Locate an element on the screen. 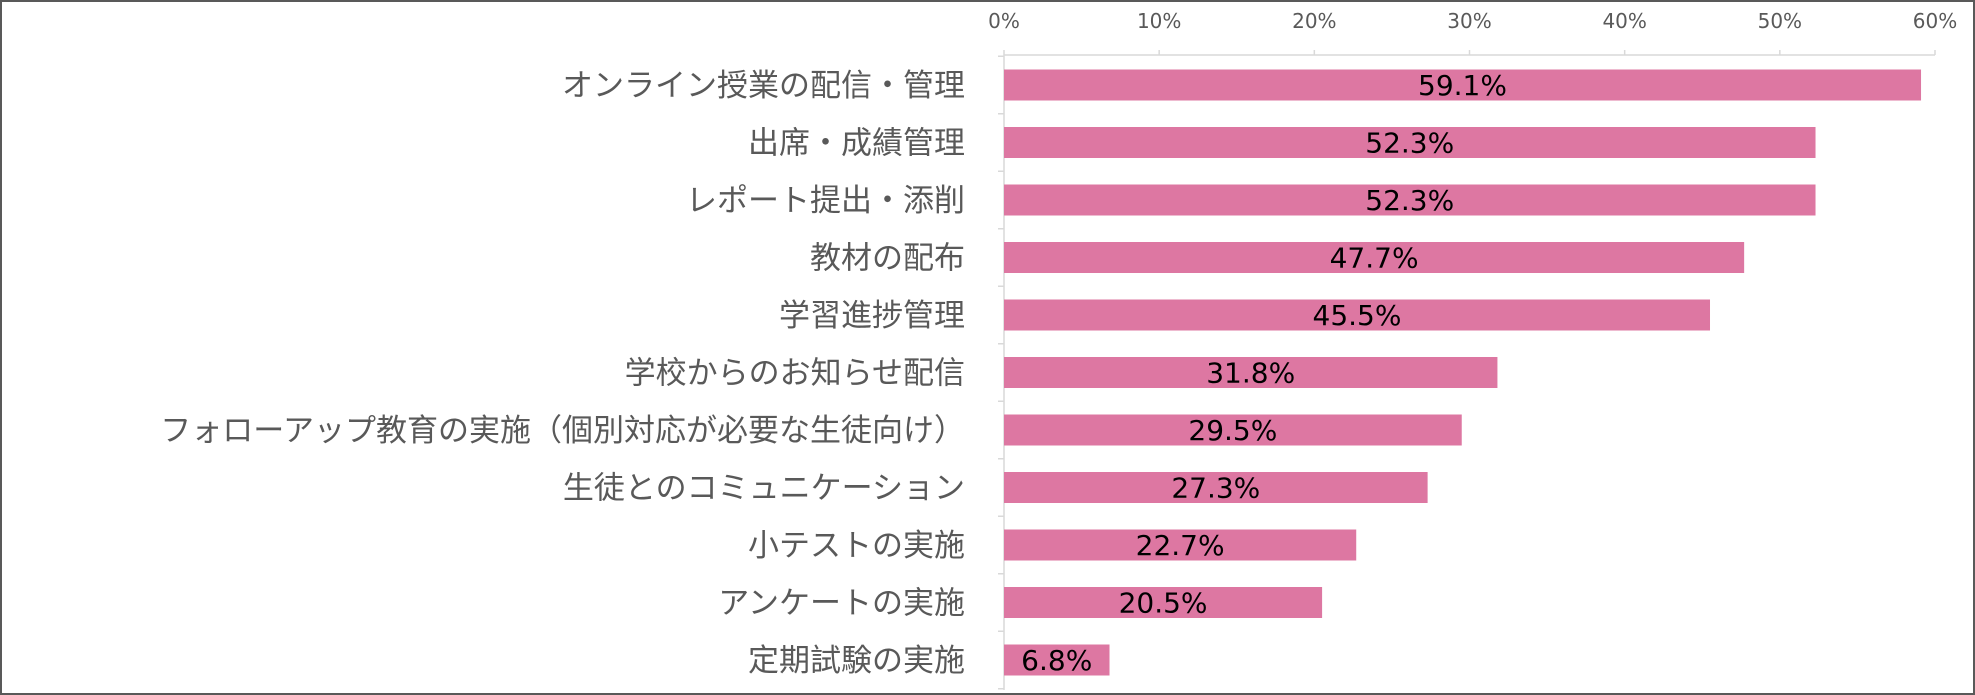 The image size is (1975, 695). data-label: 47.7% is located at coordinates (1374, 258).